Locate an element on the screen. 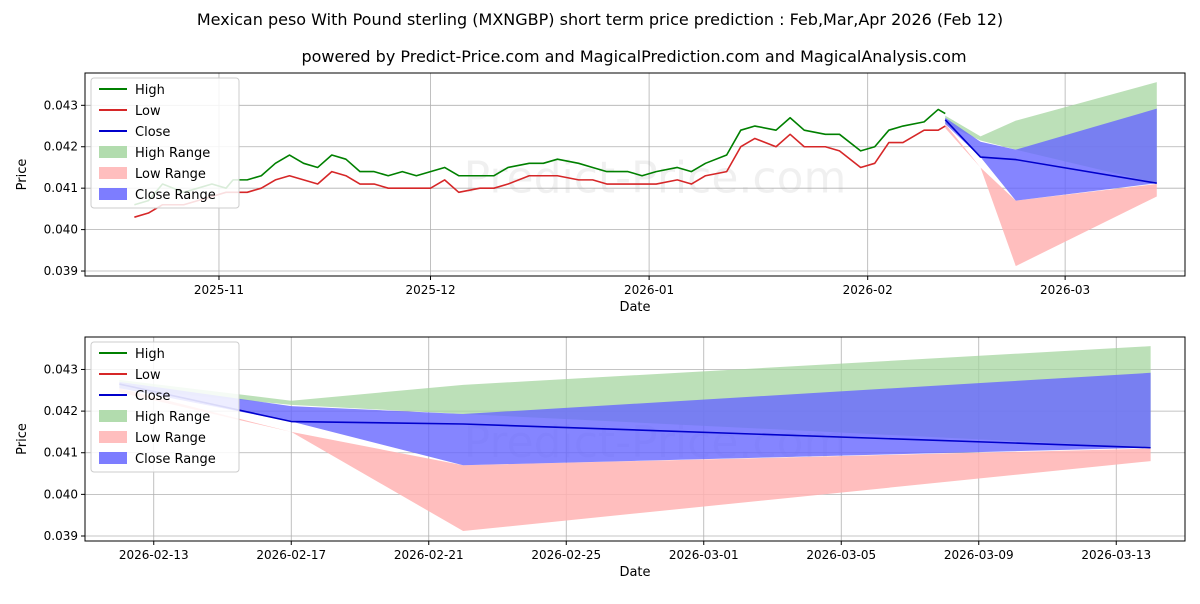 This screenshot has height=604, width=1200. close-series-line is located at coordinates (1050, 151).